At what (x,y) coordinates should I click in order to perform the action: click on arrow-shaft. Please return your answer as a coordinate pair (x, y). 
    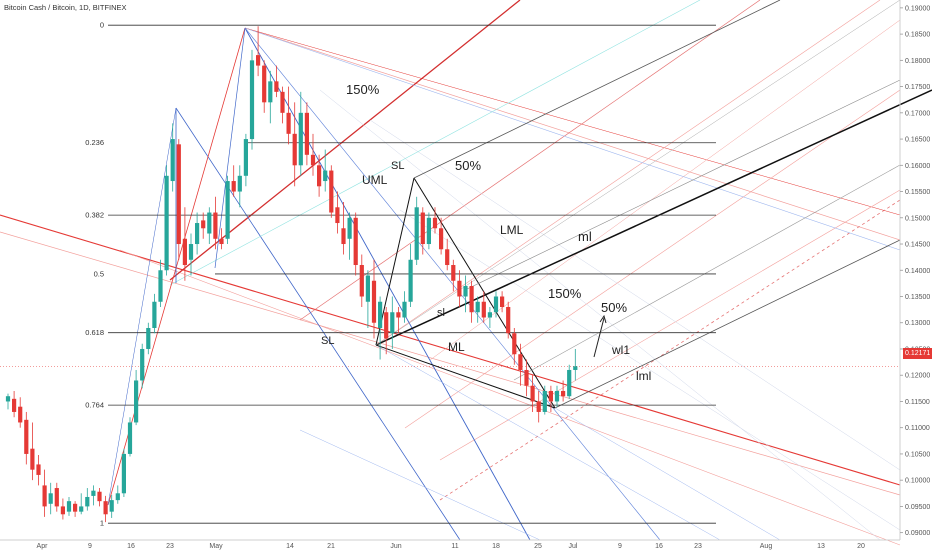
    Looking at the image, I should click on (599, 337).